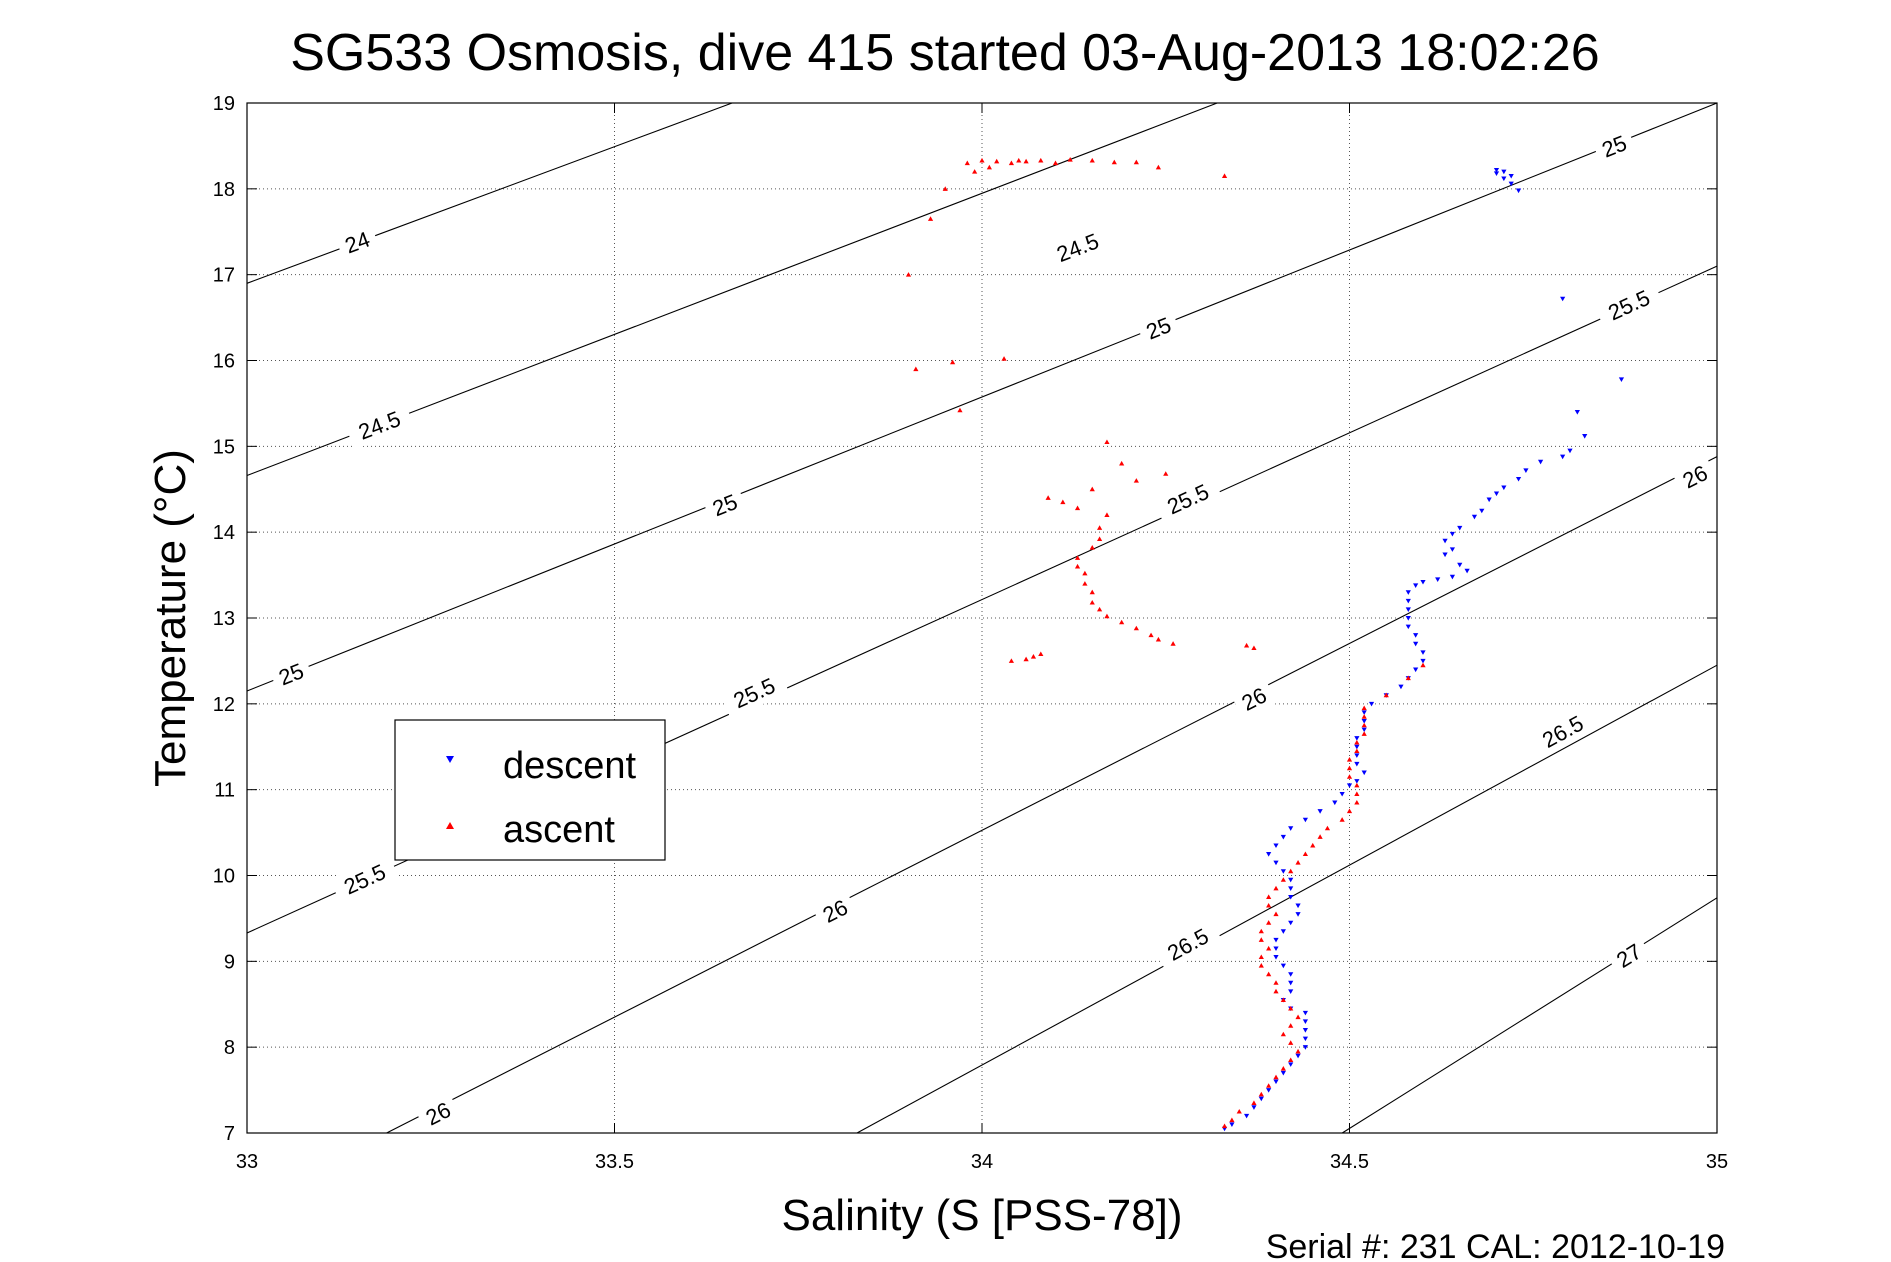 This screenshot has width=1891, height=1262. What do you see at coordinates (570, 766) in the screenshot?
I see `legend-descent-label: descent` at bounding box center [570, 766].